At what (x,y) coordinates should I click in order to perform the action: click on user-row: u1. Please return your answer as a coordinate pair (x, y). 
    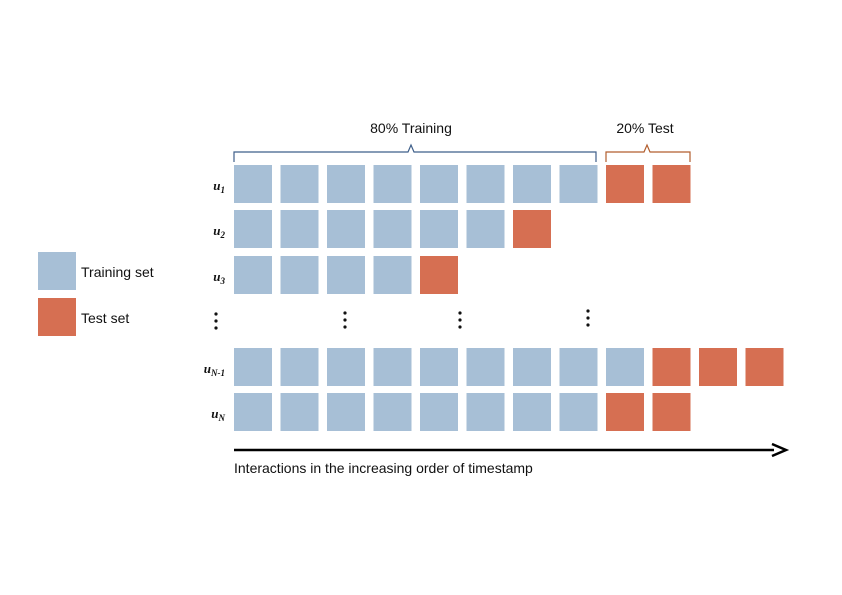
    Looking at the image, I should click on (452, 184).